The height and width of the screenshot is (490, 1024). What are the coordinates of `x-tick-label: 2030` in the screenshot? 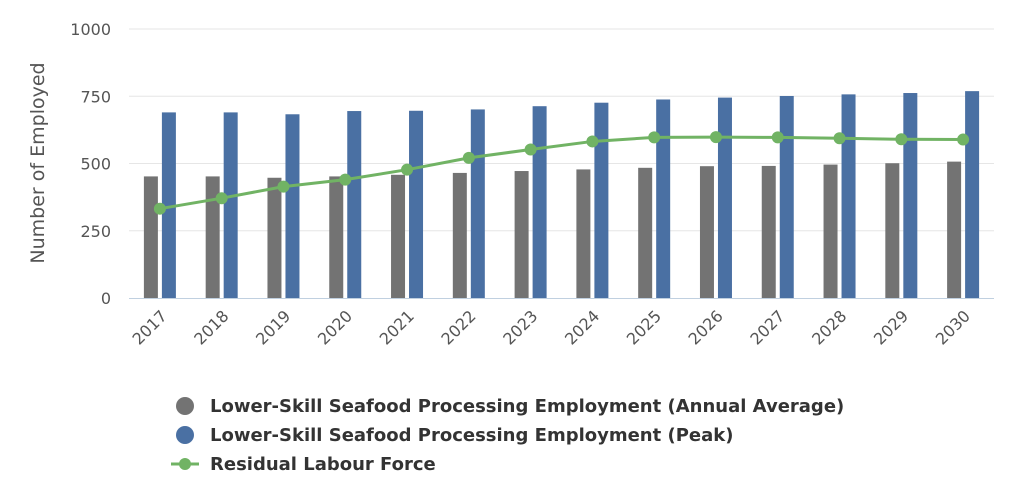 It's located at (953, 327).